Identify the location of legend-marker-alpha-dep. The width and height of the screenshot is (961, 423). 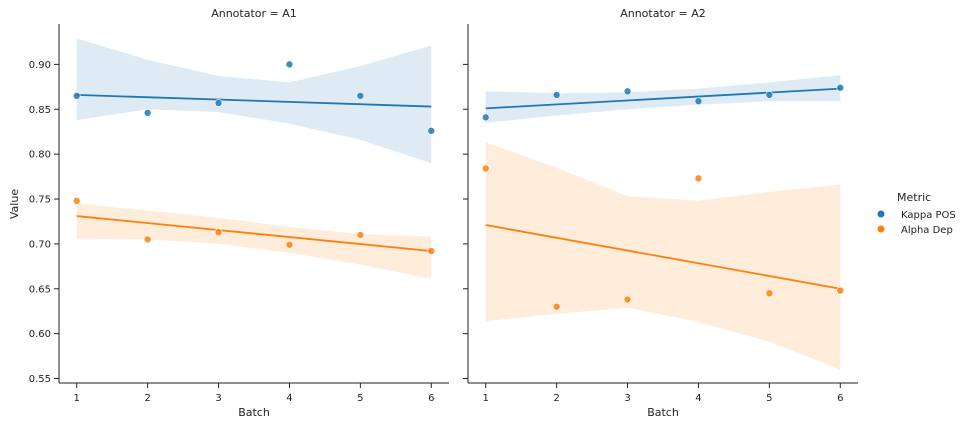
(881, 229).